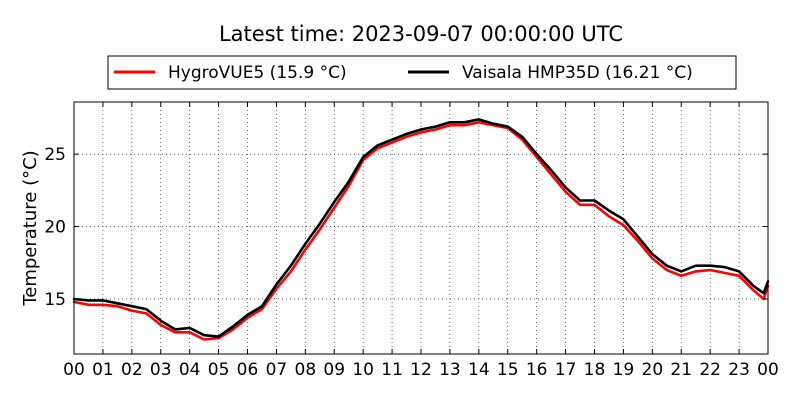  Describe the element at coordinates (739, 370) in the screenshot. I see `x-tick-label: 23` at that location.